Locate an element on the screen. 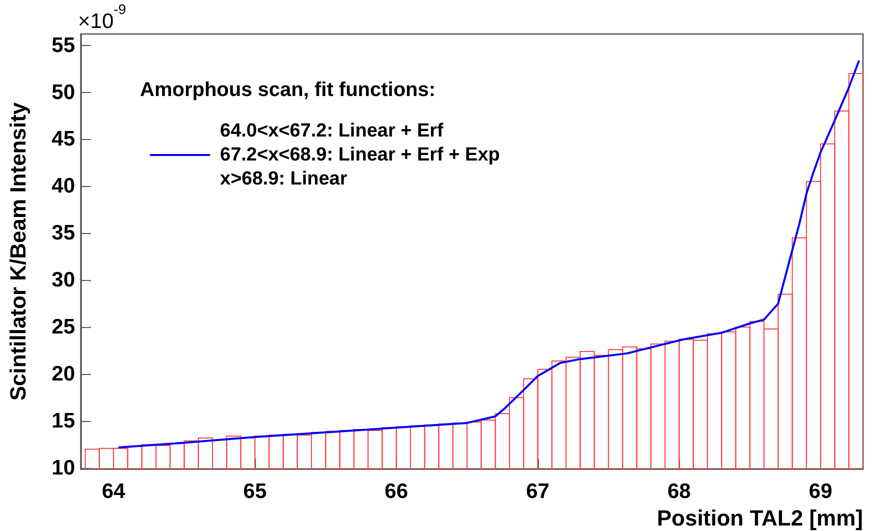 This screenshot has width=875, height=531. y-axis-title: Scintillator K/Beam Intensity is located at coordinates (18, 251).